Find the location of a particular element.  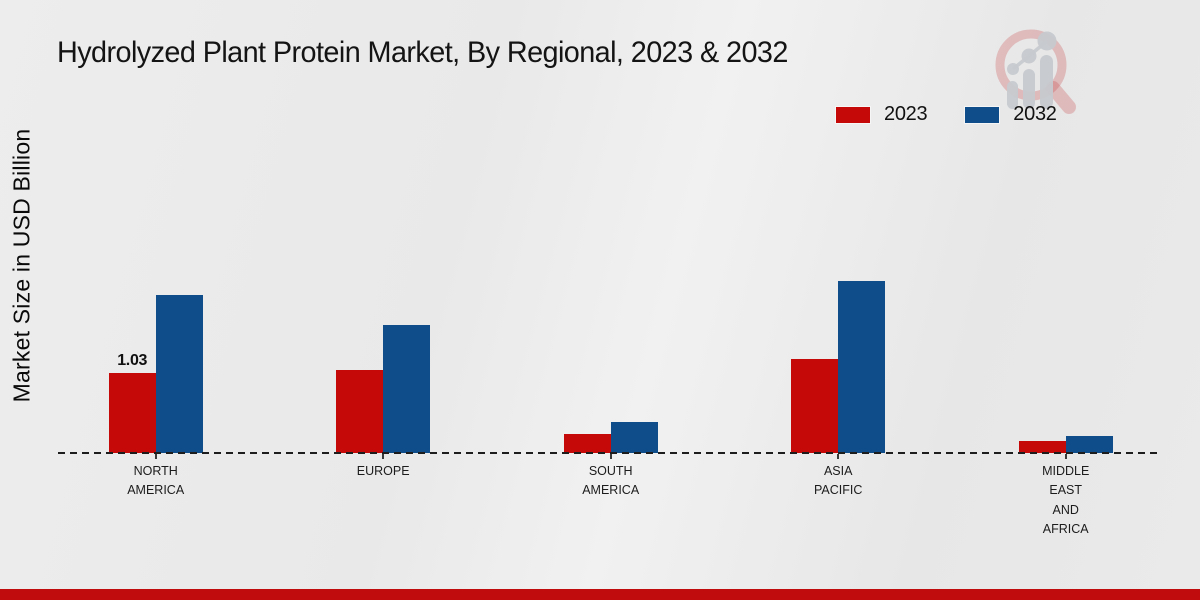

bar-2023-asia-pacific is located at coordinates (815, 406).